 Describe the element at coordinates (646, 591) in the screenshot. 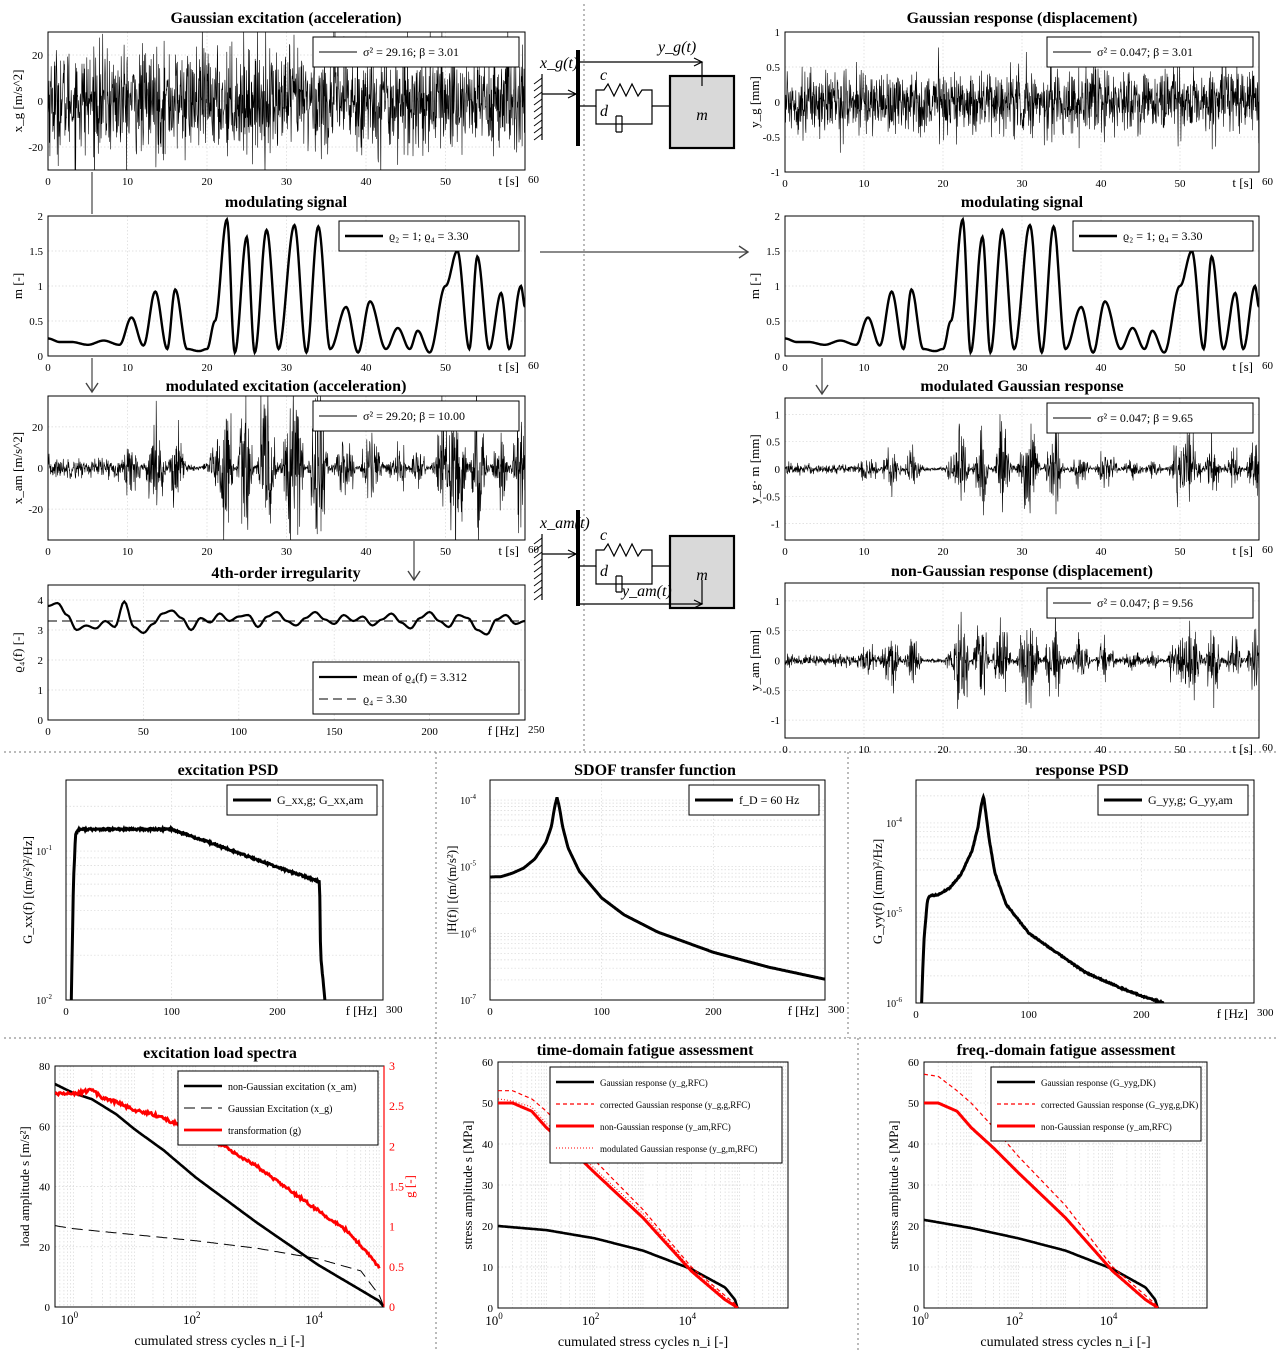

I see `output-label: y_am(t)` at that location.